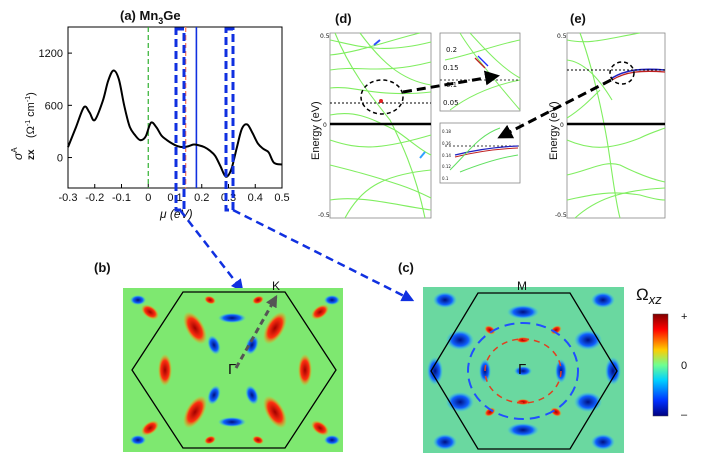  I want to click on colorbar-title: Ωxz, so click(649, 296).